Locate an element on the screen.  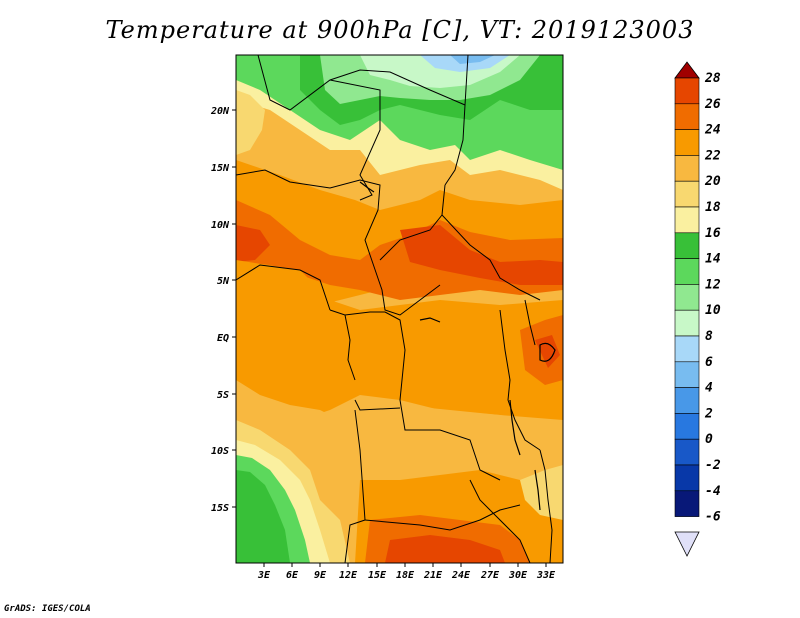
colorbar-bottom-arrow is located at coordinates (687, 544).